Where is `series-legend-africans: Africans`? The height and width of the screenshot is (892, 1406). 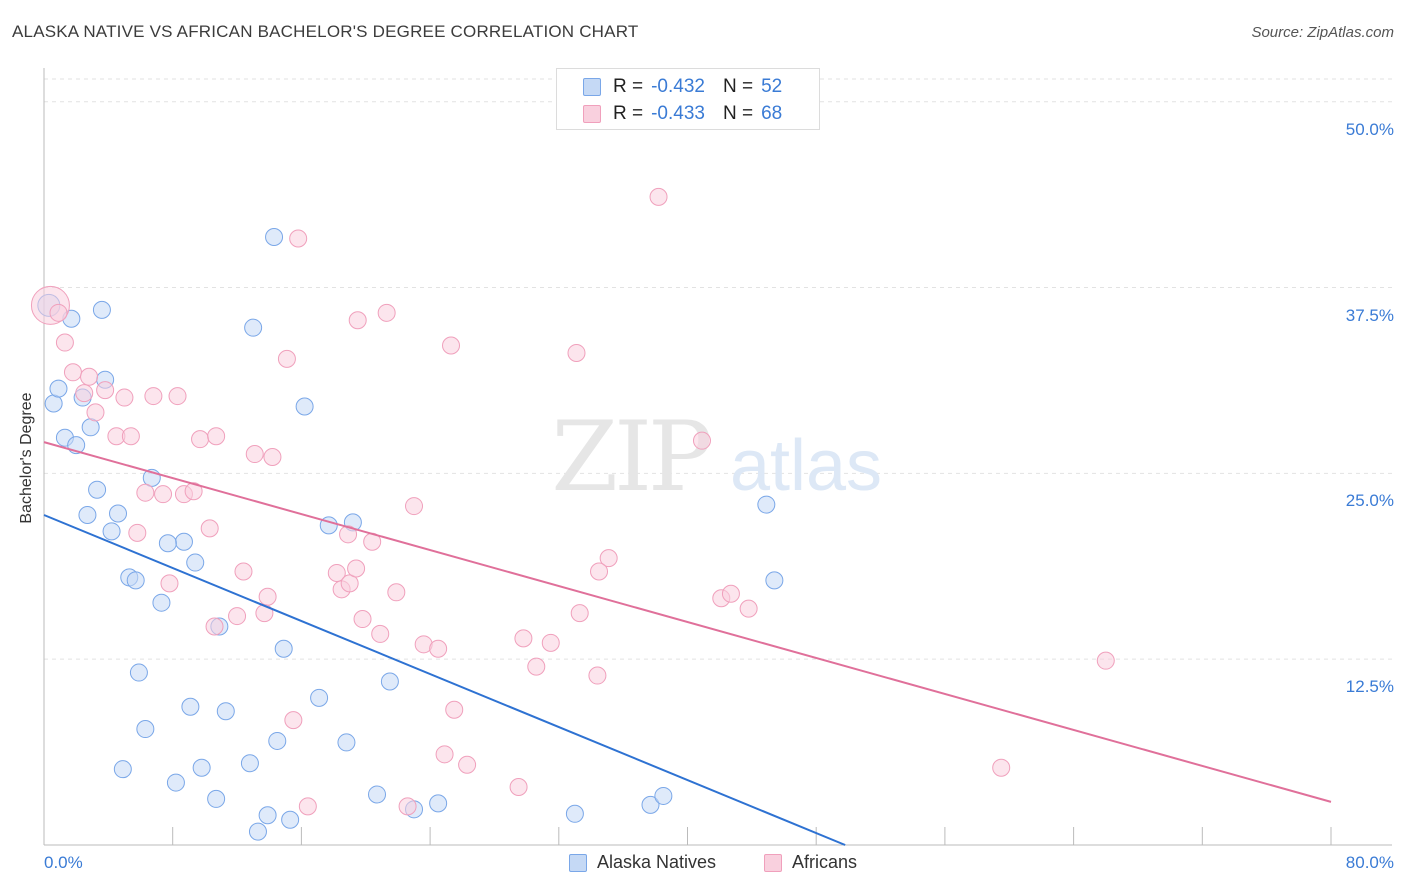
series-legend-africans: Africans is located at coordinates (810, 862).